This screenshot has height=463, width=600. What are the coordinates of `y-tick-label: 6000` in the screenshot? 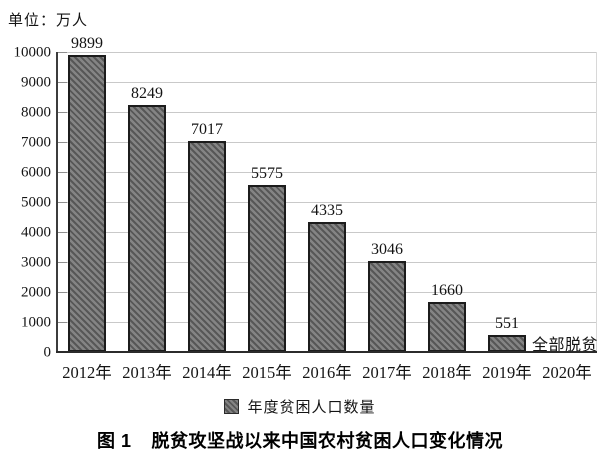 It's located at (36, 172).